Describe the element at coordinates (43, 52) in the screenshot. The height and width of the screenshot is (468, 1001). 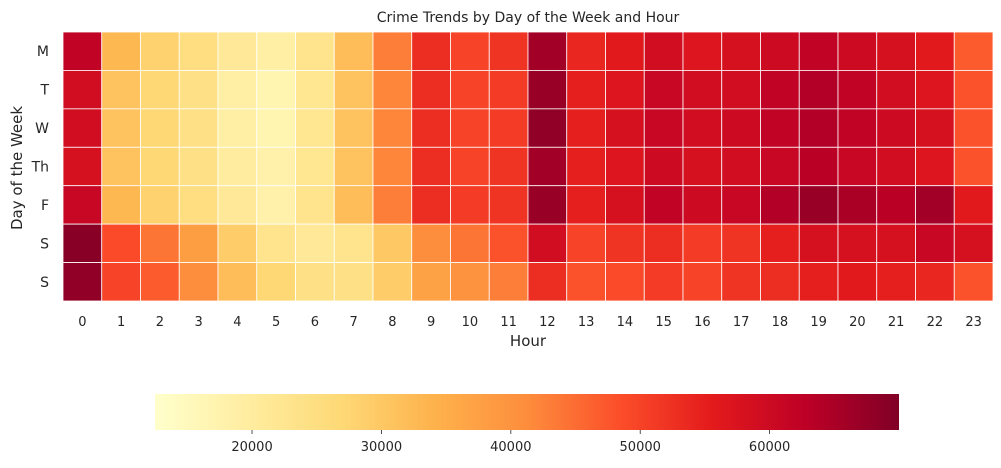
I see `y-tick-label: M` at that location.